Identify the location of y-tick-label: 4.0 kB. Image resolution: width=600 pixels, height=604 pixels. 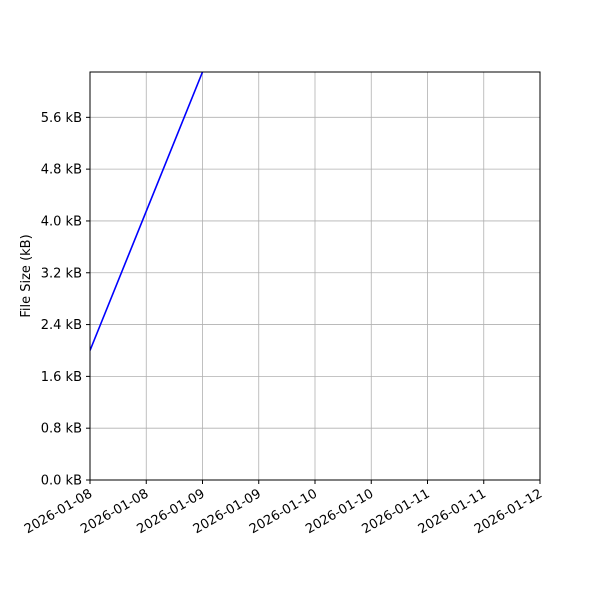
(61, 221).